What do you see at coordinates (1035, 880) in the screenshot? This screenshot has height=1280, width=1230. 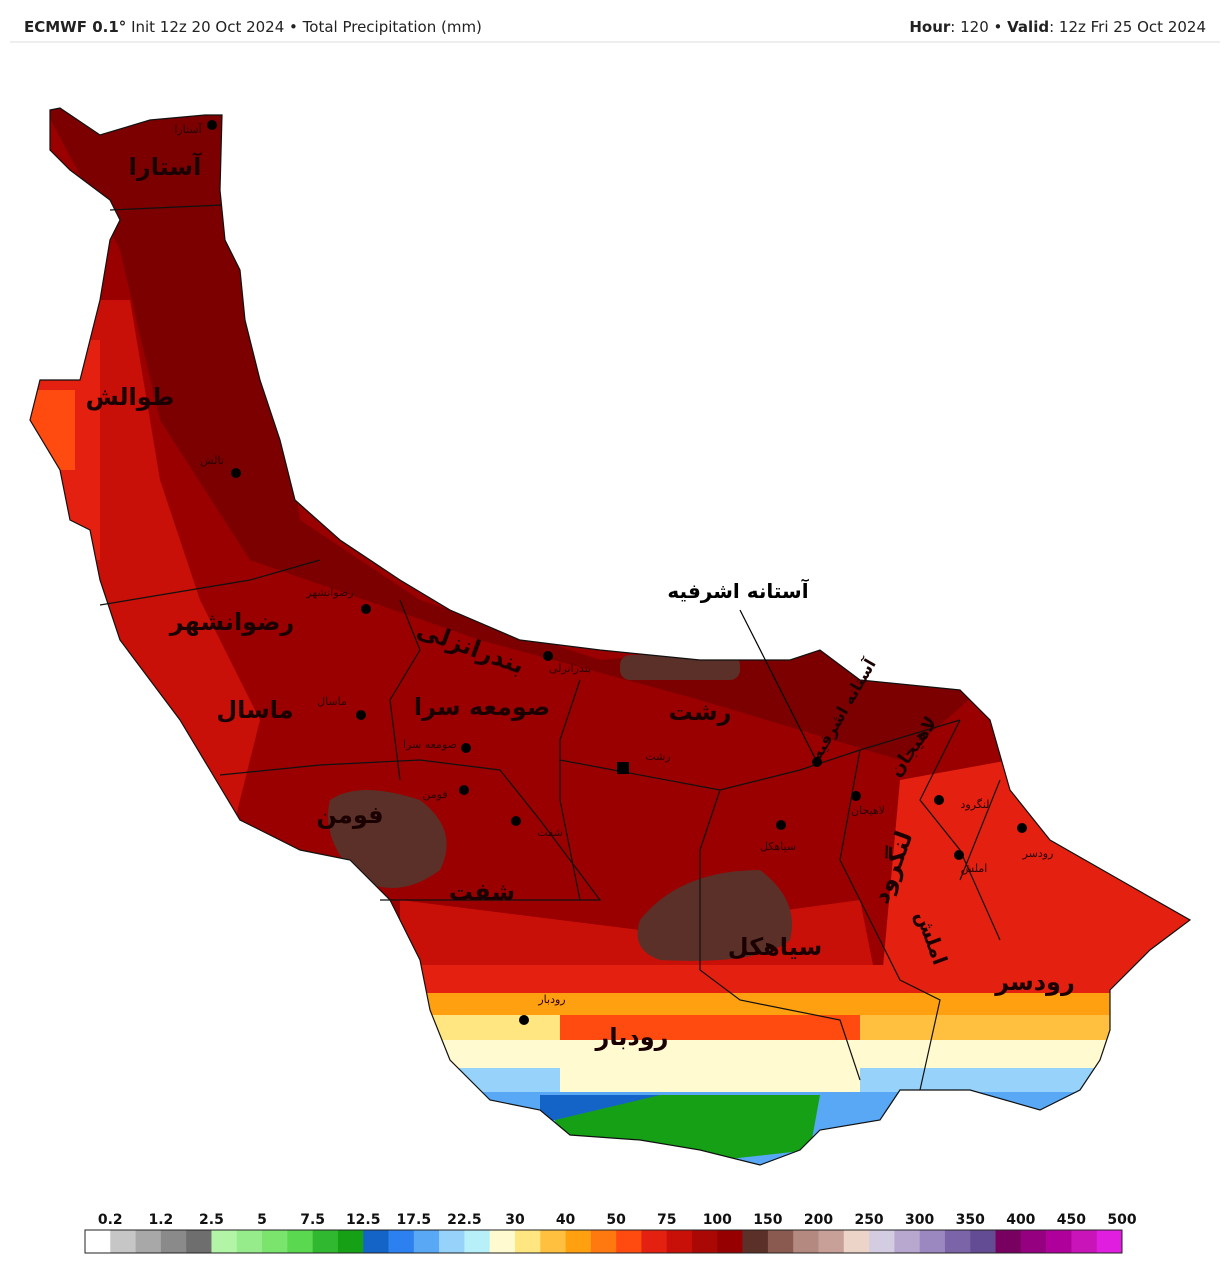 I see `field-east` at bounding box center [1035, 880].